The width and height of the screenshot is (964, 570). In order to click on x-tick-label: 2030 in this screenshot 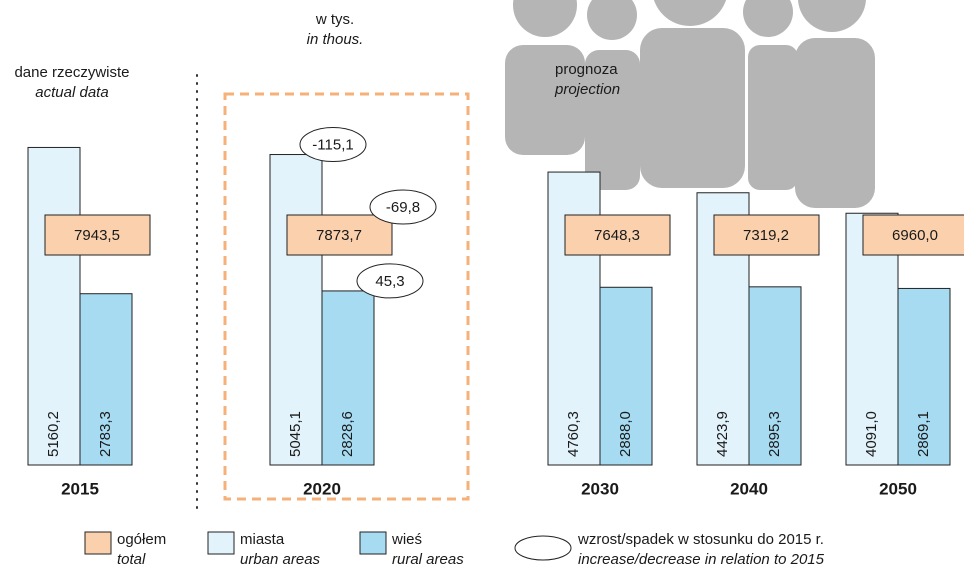, I will do `click(600, 488)`.